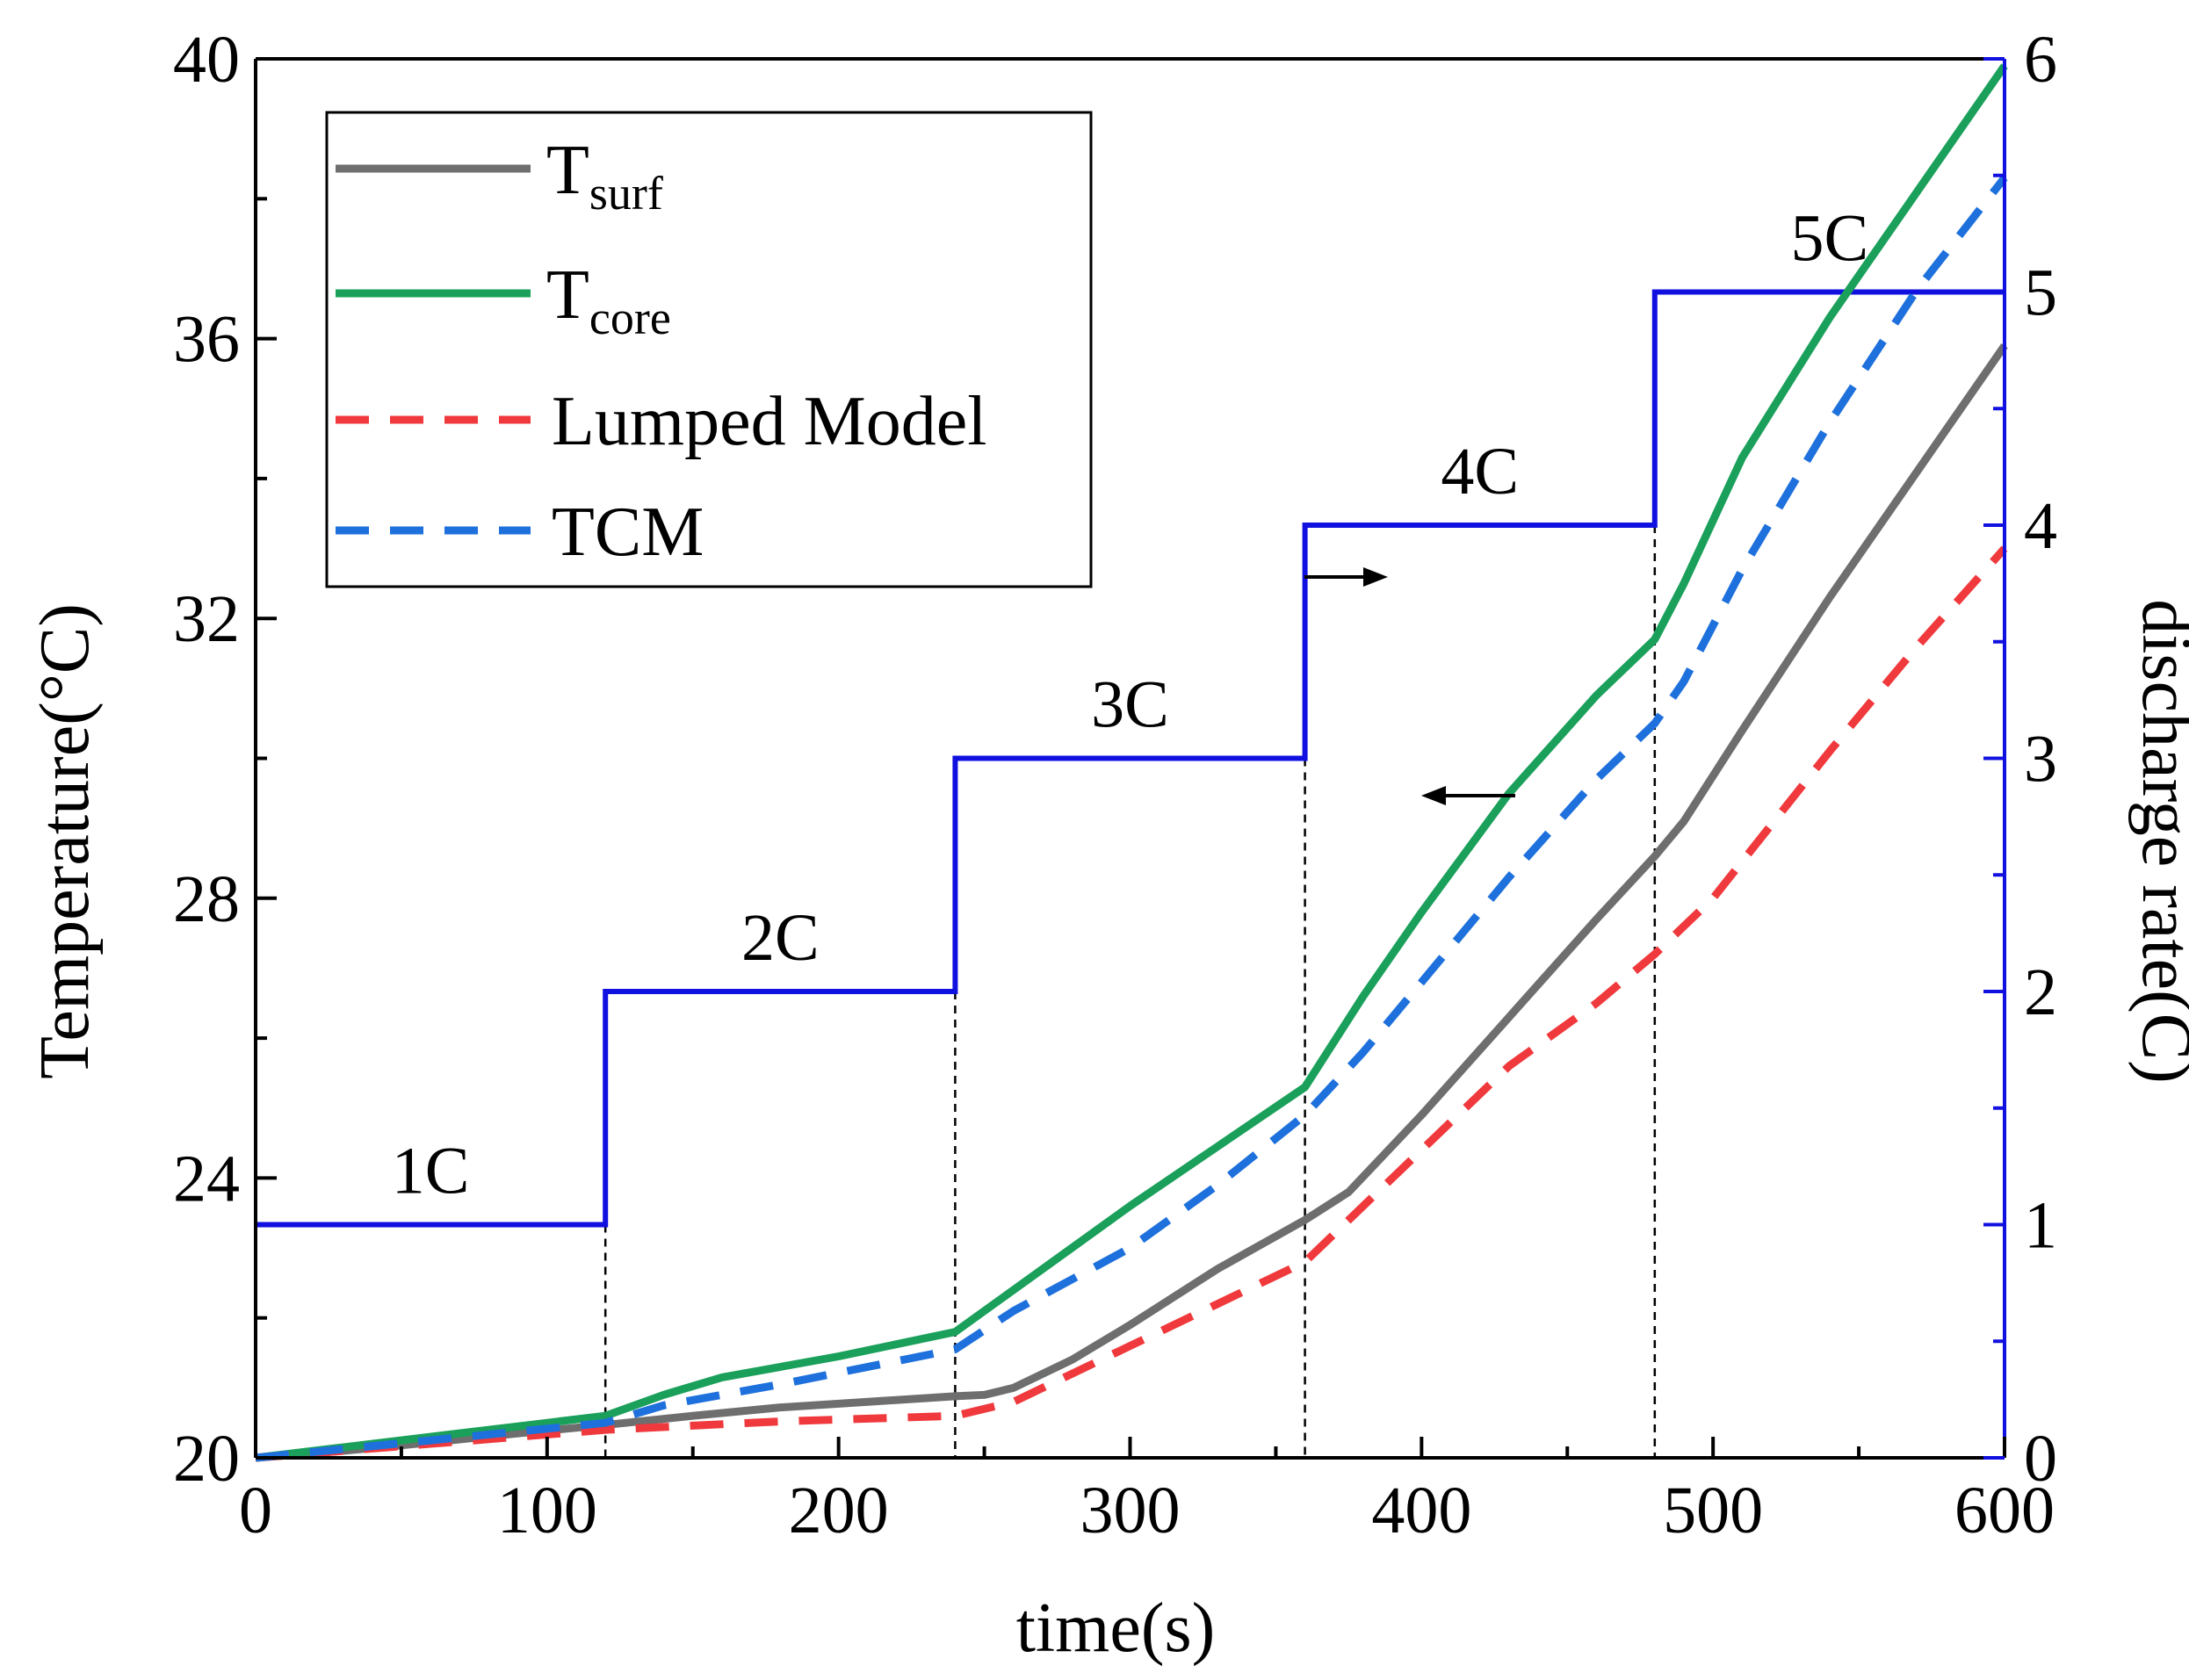  What do you see at coordinates (207, 60) in the screenshot?
I see `y-tick-label: 40` at bounding box center [207, 60].